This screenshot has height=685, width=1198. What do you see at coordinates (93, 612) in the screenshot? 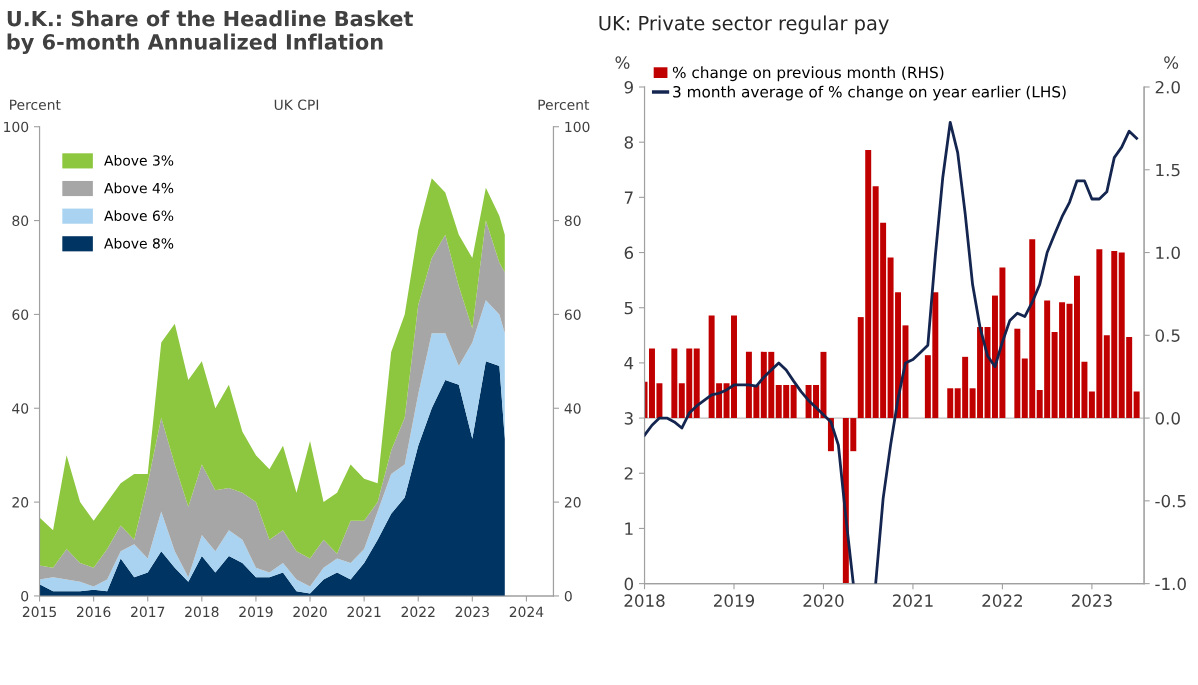
I see `x-tick-label: 2016` at bounding box center [93, 612].